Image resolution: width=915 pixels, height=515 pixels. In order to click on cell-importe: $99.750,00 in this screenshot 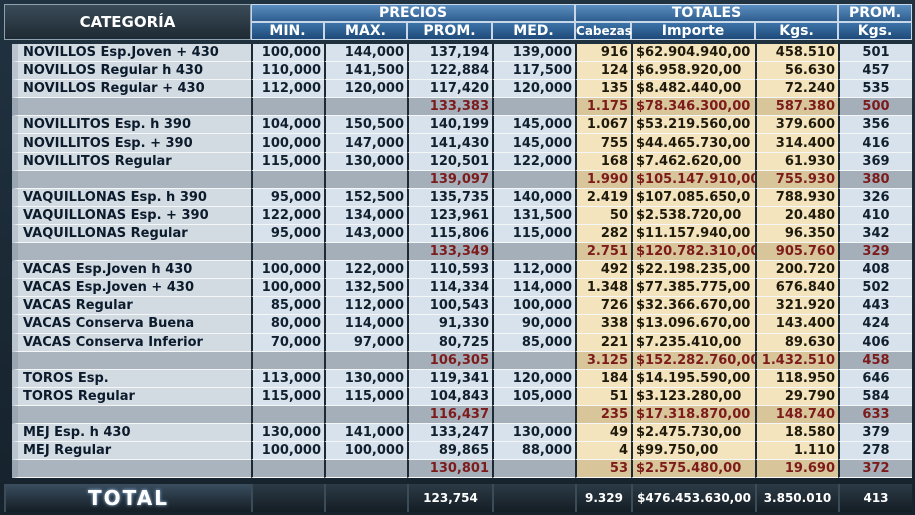, I will do `click(693, 451)`.